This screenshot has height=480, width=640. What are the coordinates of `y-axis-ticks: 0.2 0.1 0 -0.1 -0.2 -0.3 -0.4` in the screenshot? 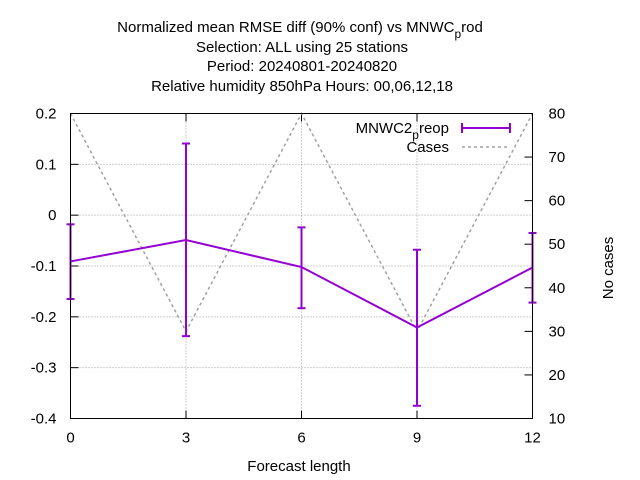 It's located at (55, 267).